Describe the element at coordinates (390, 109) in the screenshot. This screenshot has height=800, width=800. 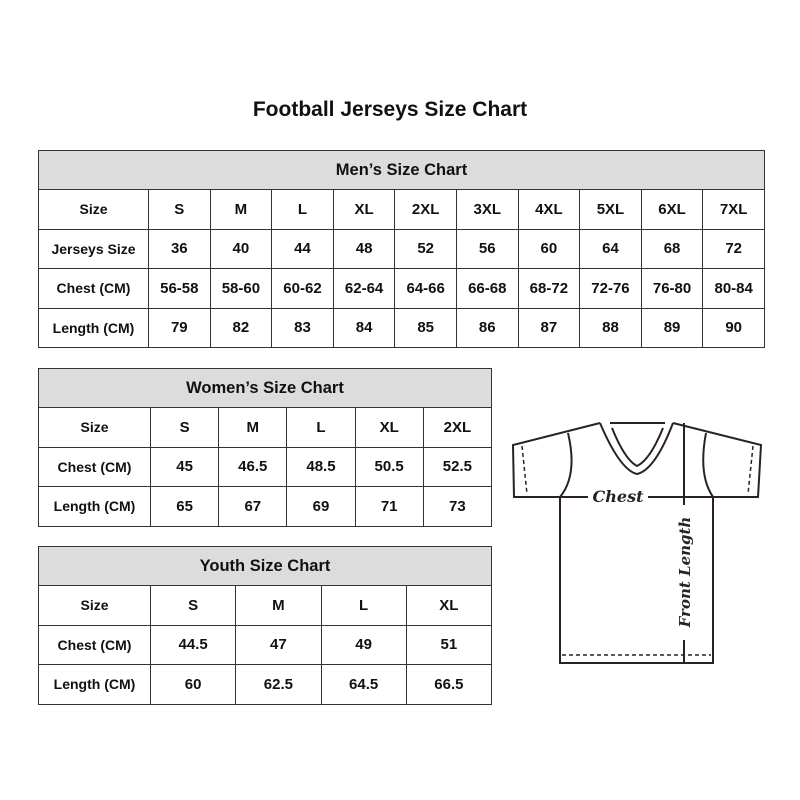
I see `page-title: Football Jerseys Size Chart` at that location.